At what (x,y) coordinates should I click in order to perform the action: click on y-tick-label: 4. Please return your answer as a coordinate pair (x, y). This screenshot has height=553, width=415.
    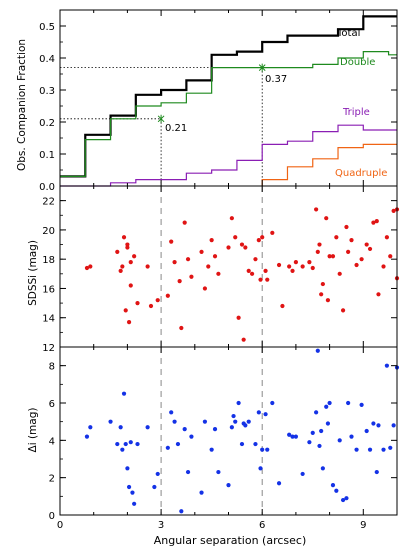
    Looking at the image, I should click on (52, 441).